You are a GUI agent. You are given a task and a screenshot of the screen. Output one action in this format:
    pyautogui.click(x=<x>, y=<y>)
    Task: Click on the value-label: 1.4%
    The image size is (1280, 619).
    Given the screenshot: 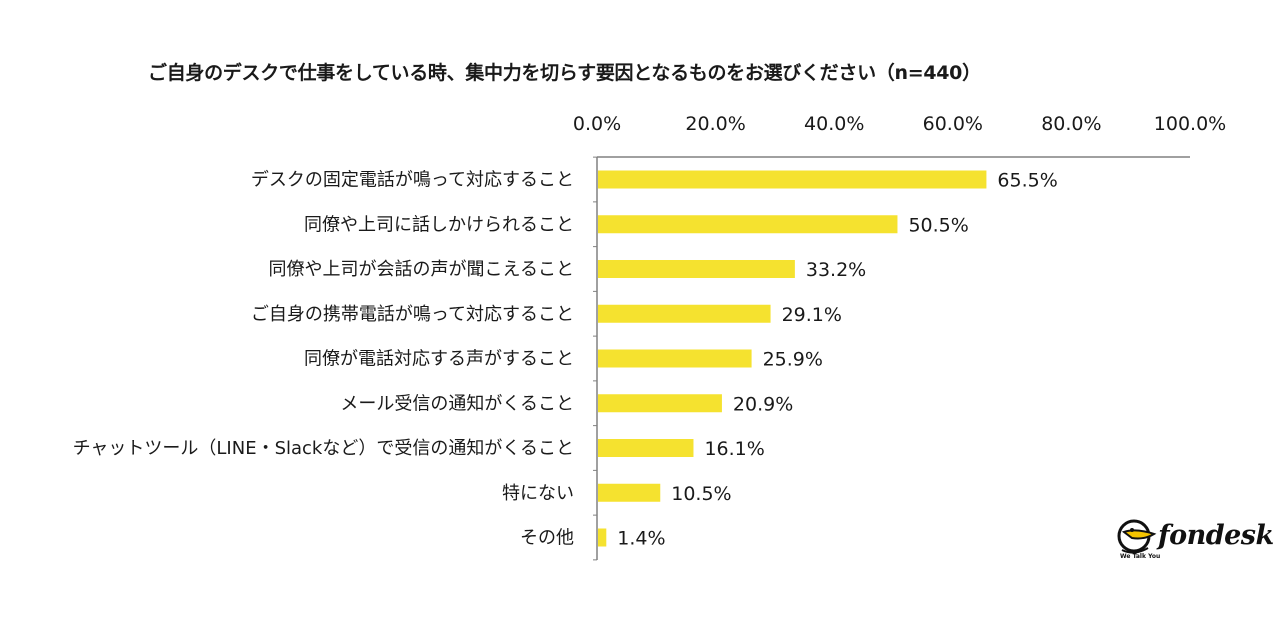 What is the action you would take?
    pyautogui.click(x=641, y=539)
    